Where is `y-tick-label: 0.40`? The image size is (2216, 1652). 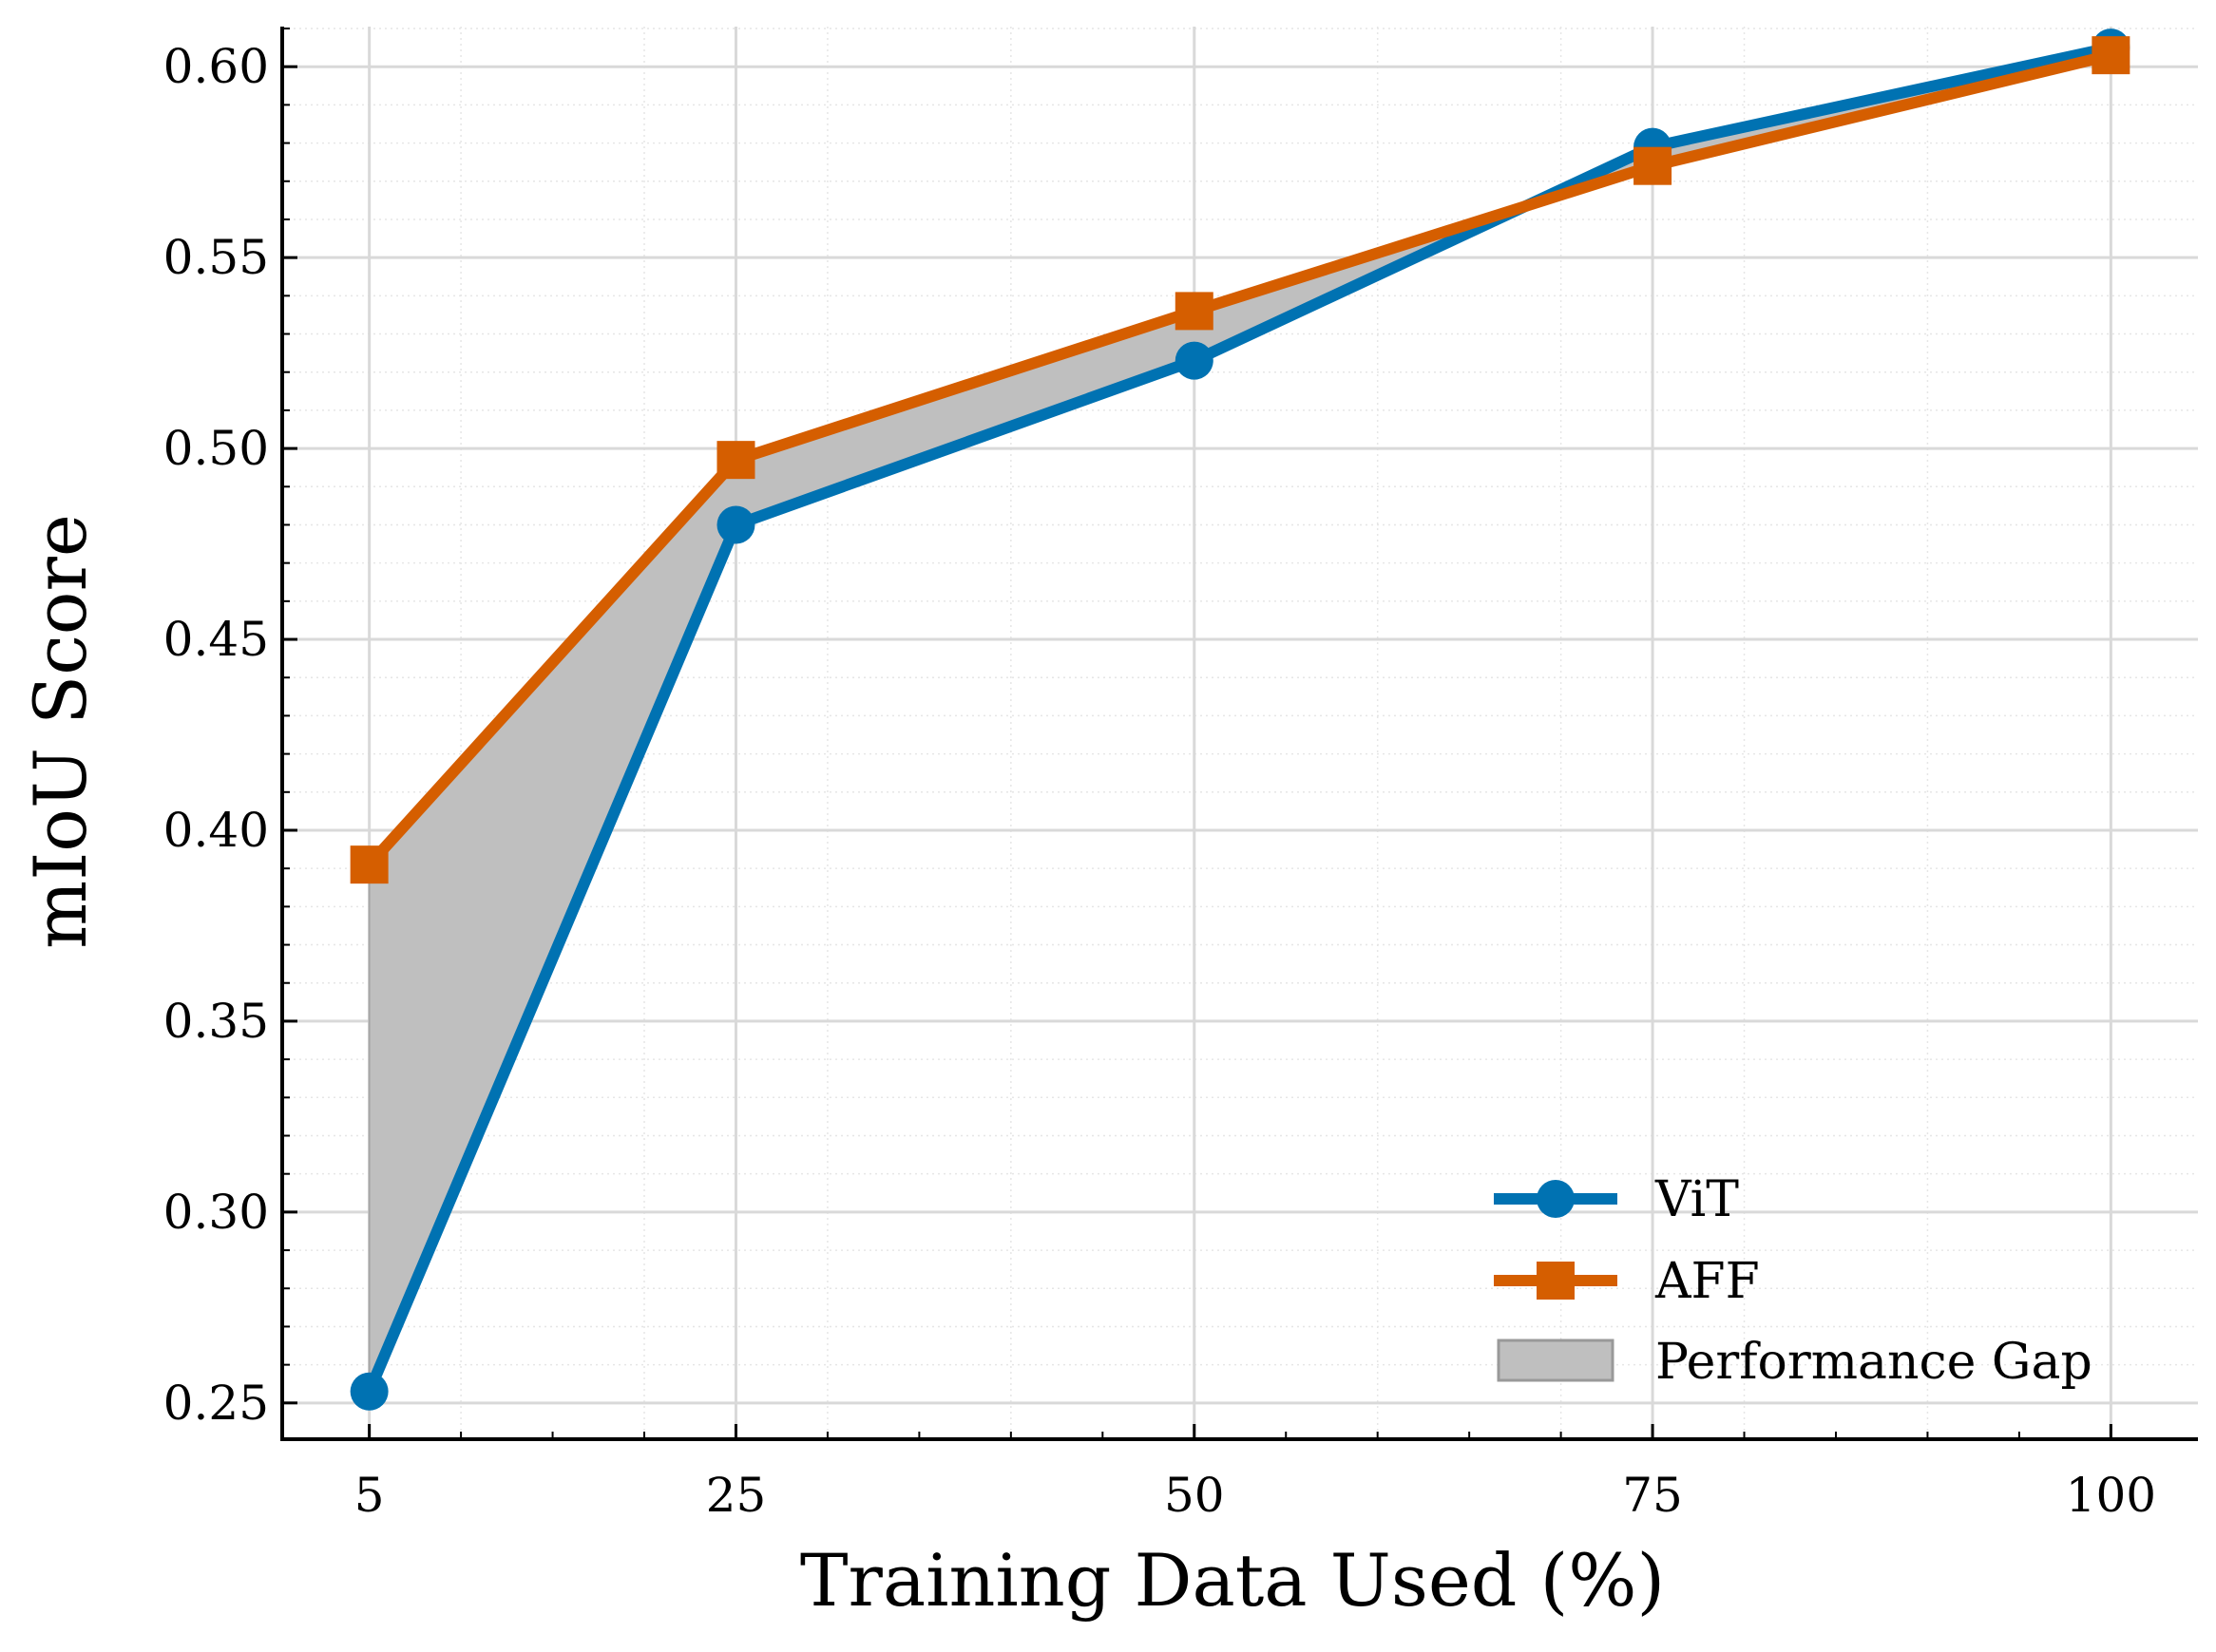
y-tick-label: 0.40 is located at coordinates (216, 830).